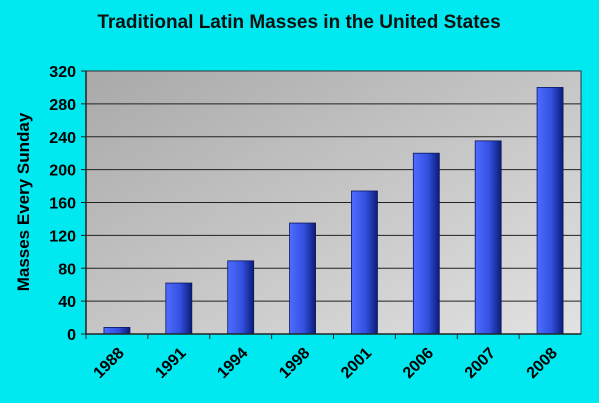  Describe the element at coordinates (241, 297) in the screenshot. I see `bar-1994` at that location.